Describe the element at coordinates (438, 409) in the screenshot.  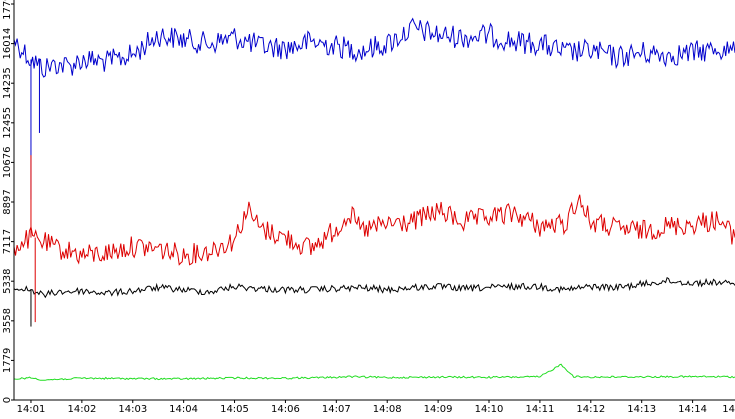
I see `x-tick-label: 14:09` at that location.